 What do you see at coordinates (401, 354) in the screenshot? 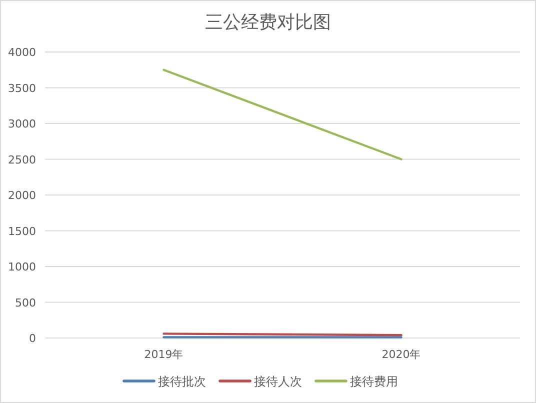
I see `x-tick-label: 2020年` at bounding box center [401, 354].